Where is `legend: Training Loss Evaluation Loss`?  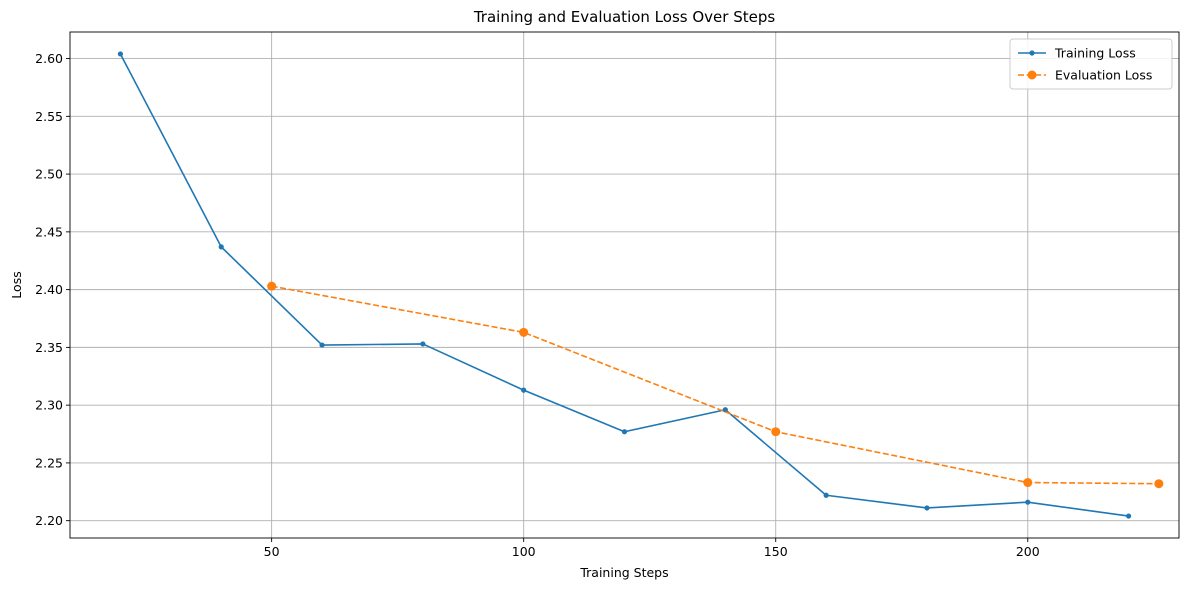
legend: Training Loss Evaluation Loss is located at coordinates (1091, 64).